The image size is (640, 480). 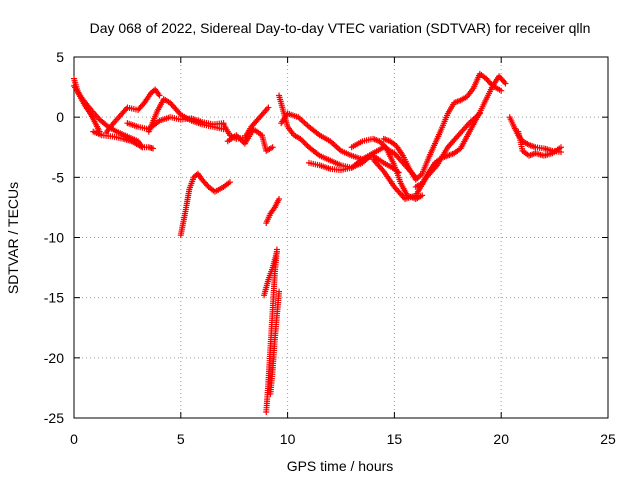 What do you see at coordinates (60, 117) in the screenshot?
I see `y-tick-label: 0` at bounding box center [60, 117].